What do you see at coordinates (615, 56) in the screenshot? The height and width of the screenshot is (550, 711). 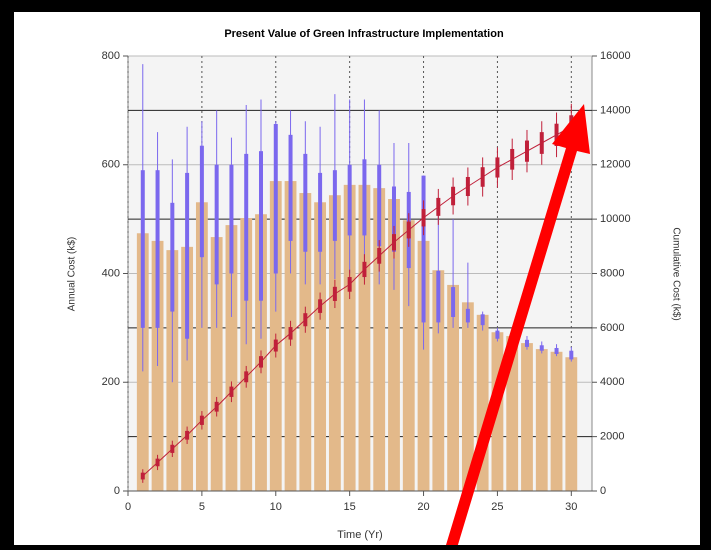 I see `y2-tick-label: 16000` at bounding box center [615, 56].